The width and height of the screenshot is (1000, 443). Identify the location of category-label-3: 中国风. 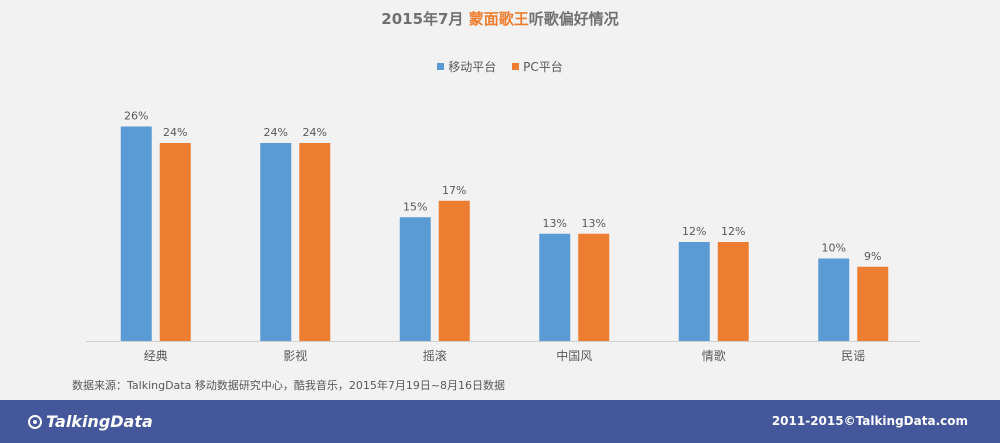
(574, 355).